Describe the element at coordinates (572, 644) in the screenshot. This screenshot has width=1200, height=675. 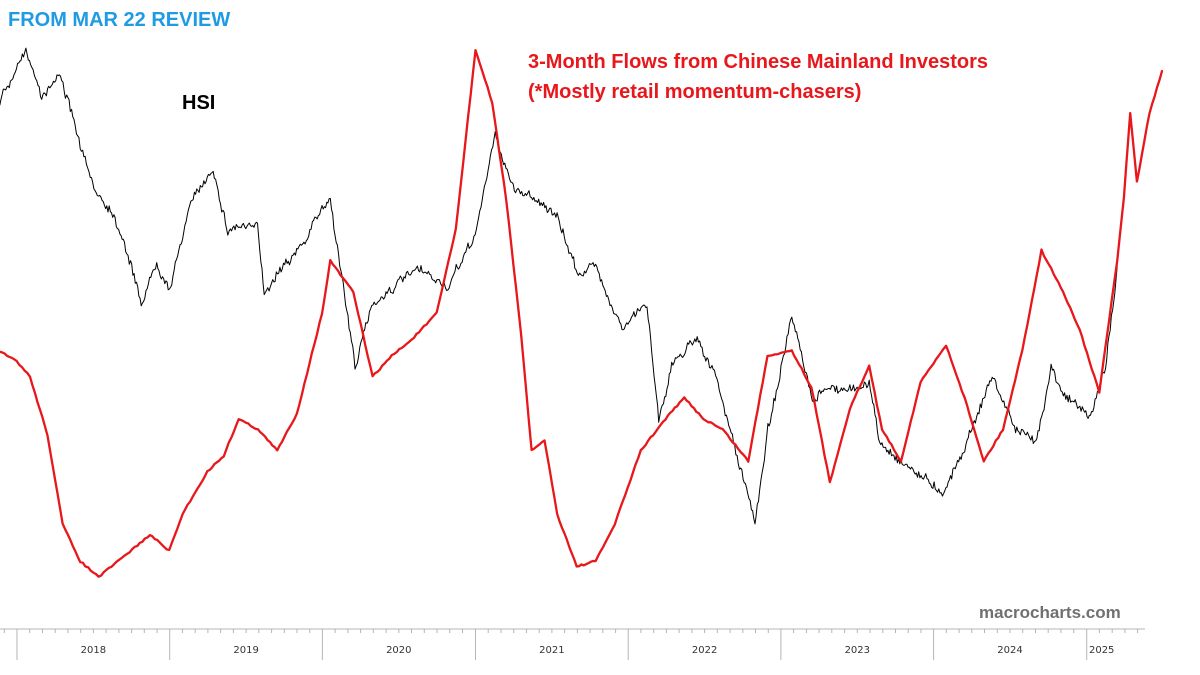
I see `x-axis: 2018 2019 2020 2021 2022 2023 2024 2025` at that location.